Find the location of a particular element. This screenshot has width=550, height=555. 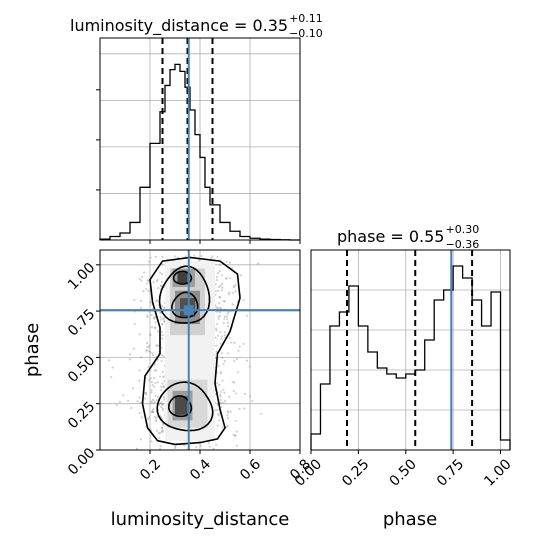

truth-marker is located at coordinates (188, 310).